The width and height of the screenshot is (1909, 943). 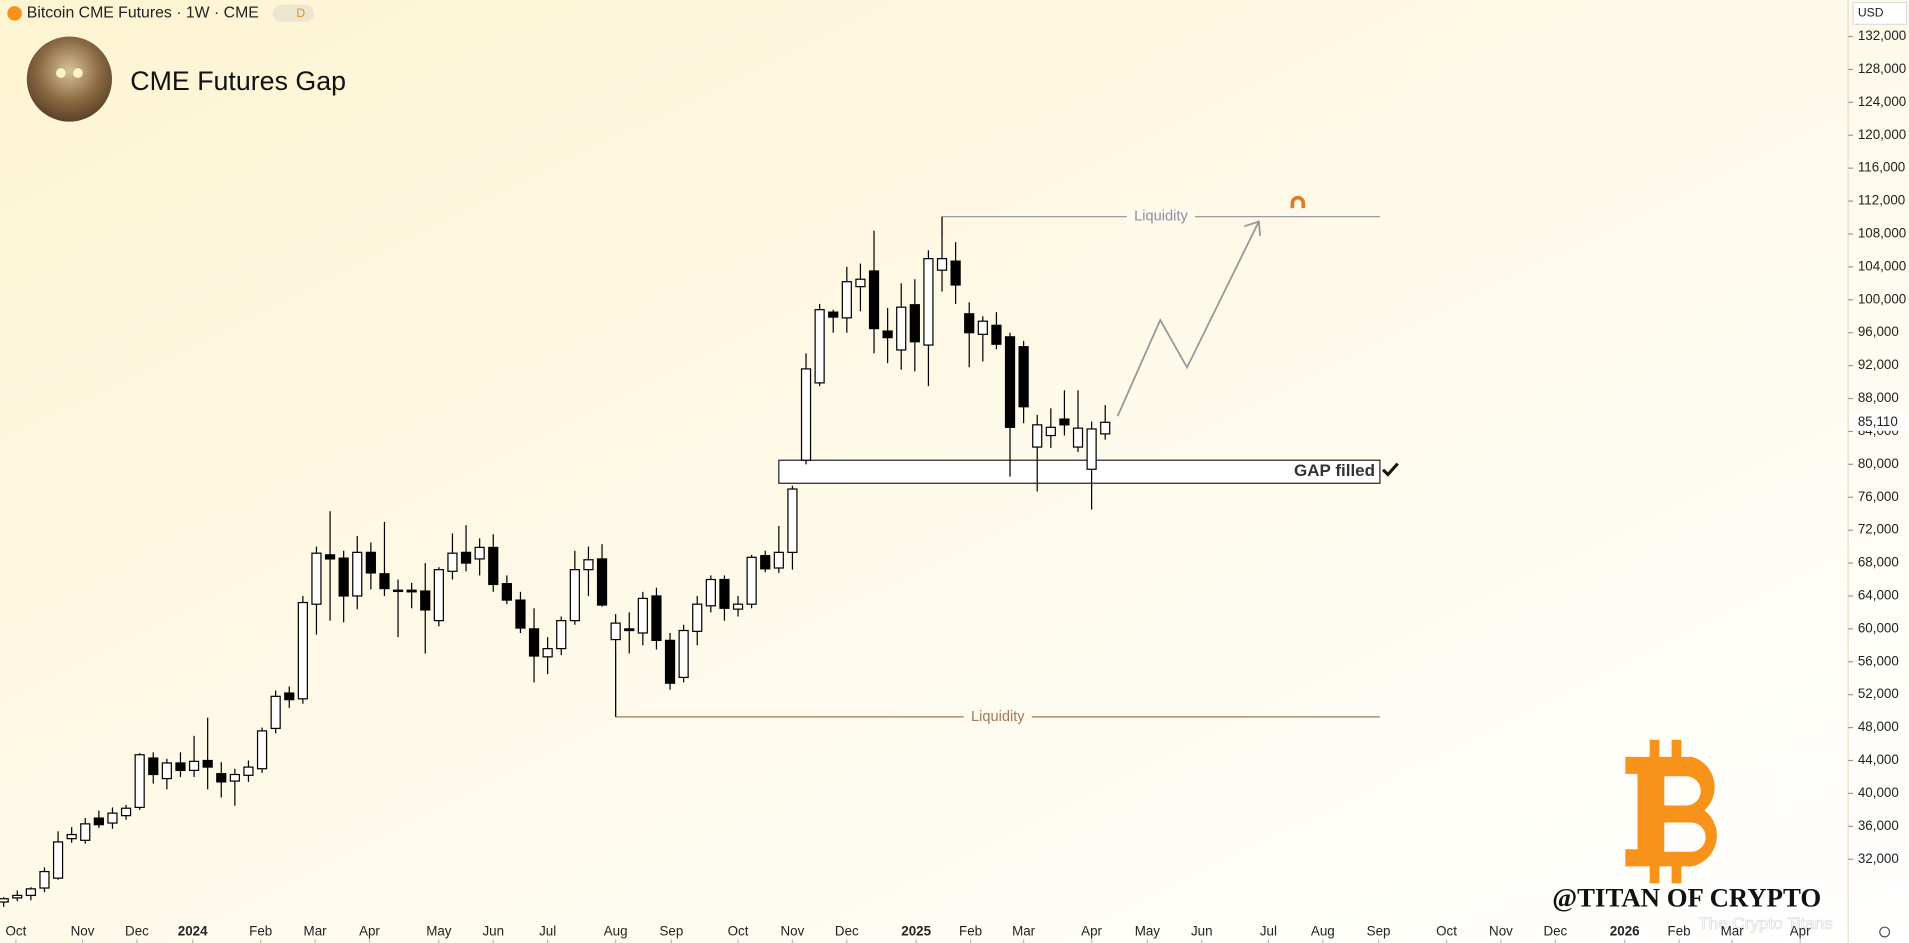 What do you see at coordinates (1878, 595) in the screenshot?
I see `y-tick-label: 64,000` at bounding box center [1878, 595].